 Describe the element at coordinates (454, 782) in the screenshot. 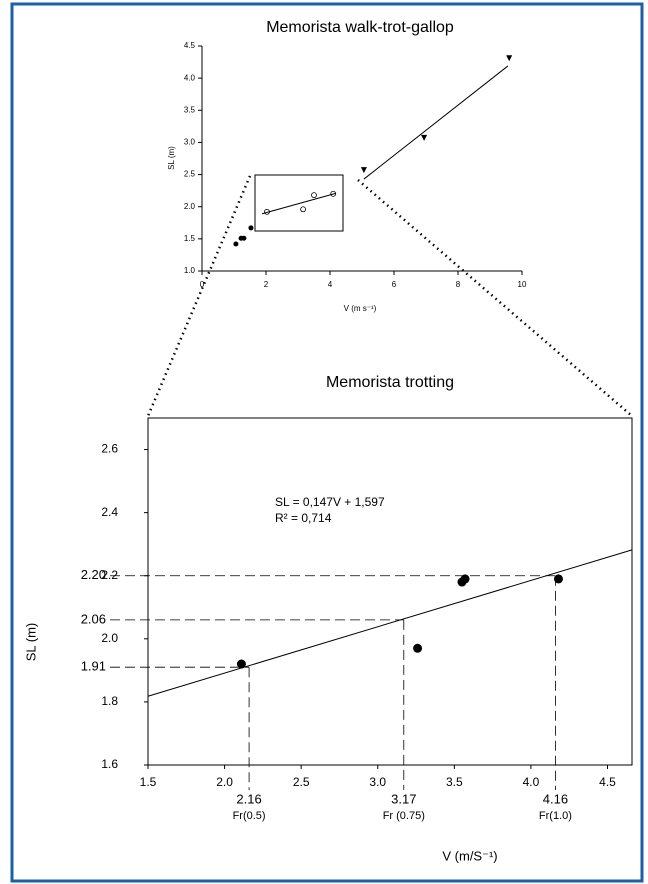

I see `x-tick-label: 3.5` at that location.